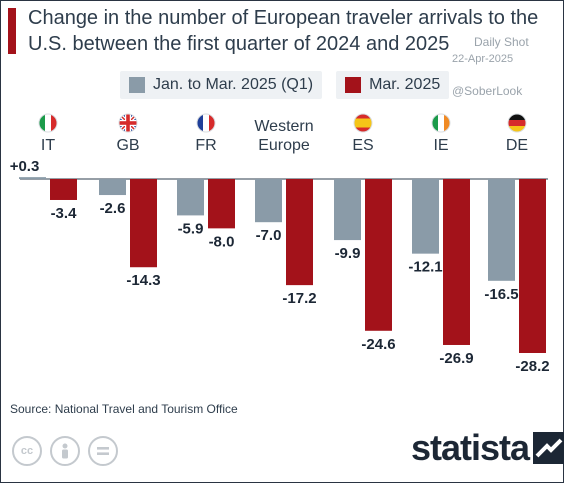  What do you see at coordinates (470, 447) in the screenshot?
I see `brand-name: statista` at bounding box center [470, 447].